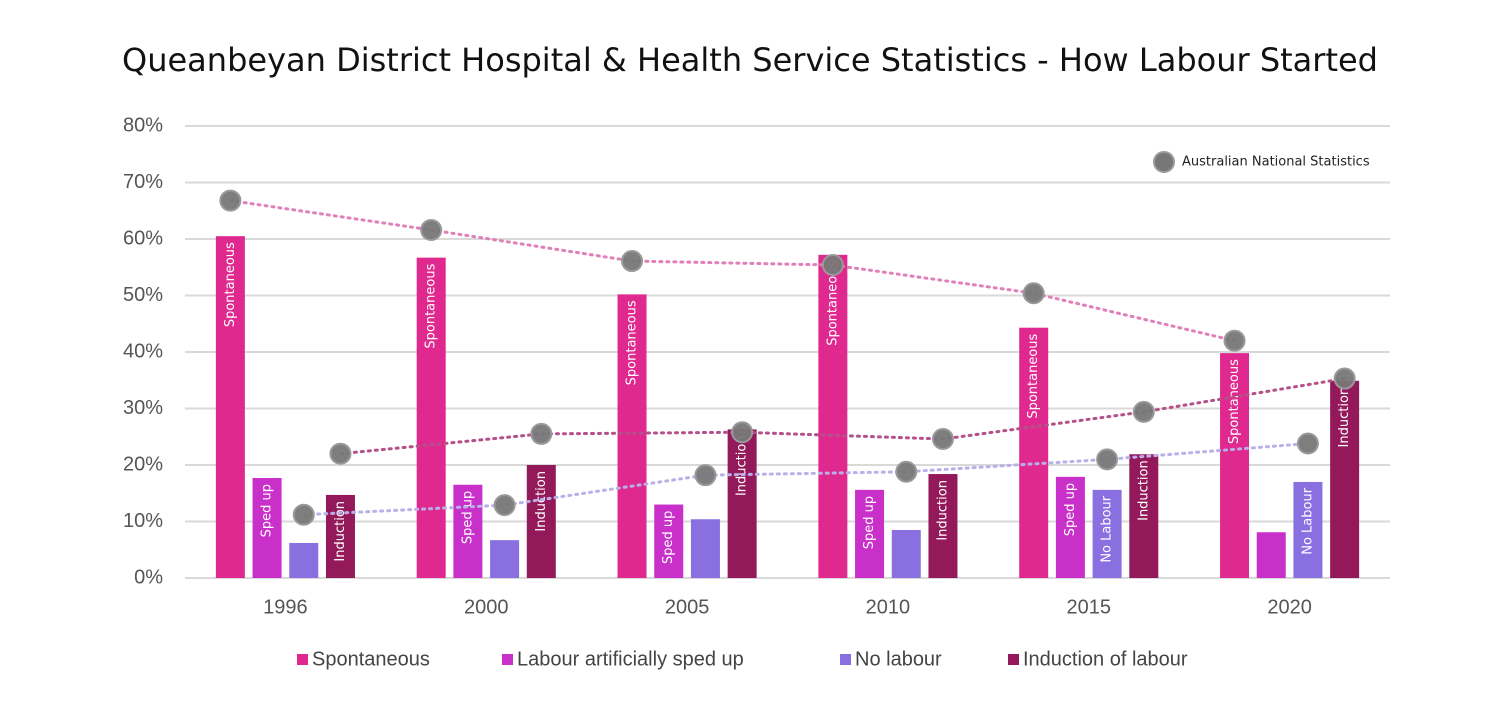 The image size is (1500, 713). What do you see at coordinates (486, 607) in the screenshot?
I see `x-tick-label: 2000` at bounding box center [486, 607].